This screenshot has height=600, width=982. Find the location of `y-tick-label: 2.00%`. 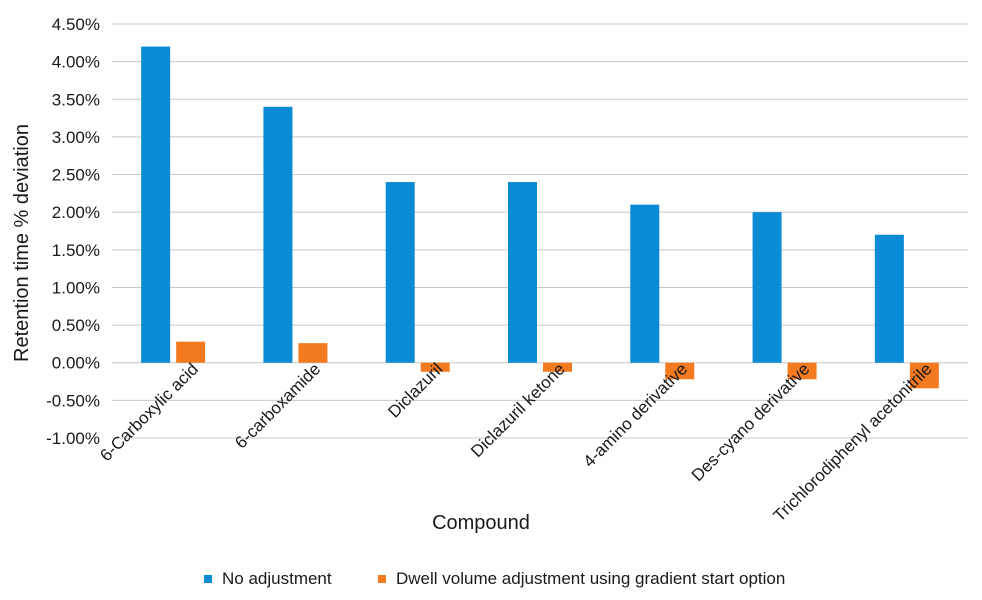

y-tick-label: 2.00% is located at coordinates (76, 212).